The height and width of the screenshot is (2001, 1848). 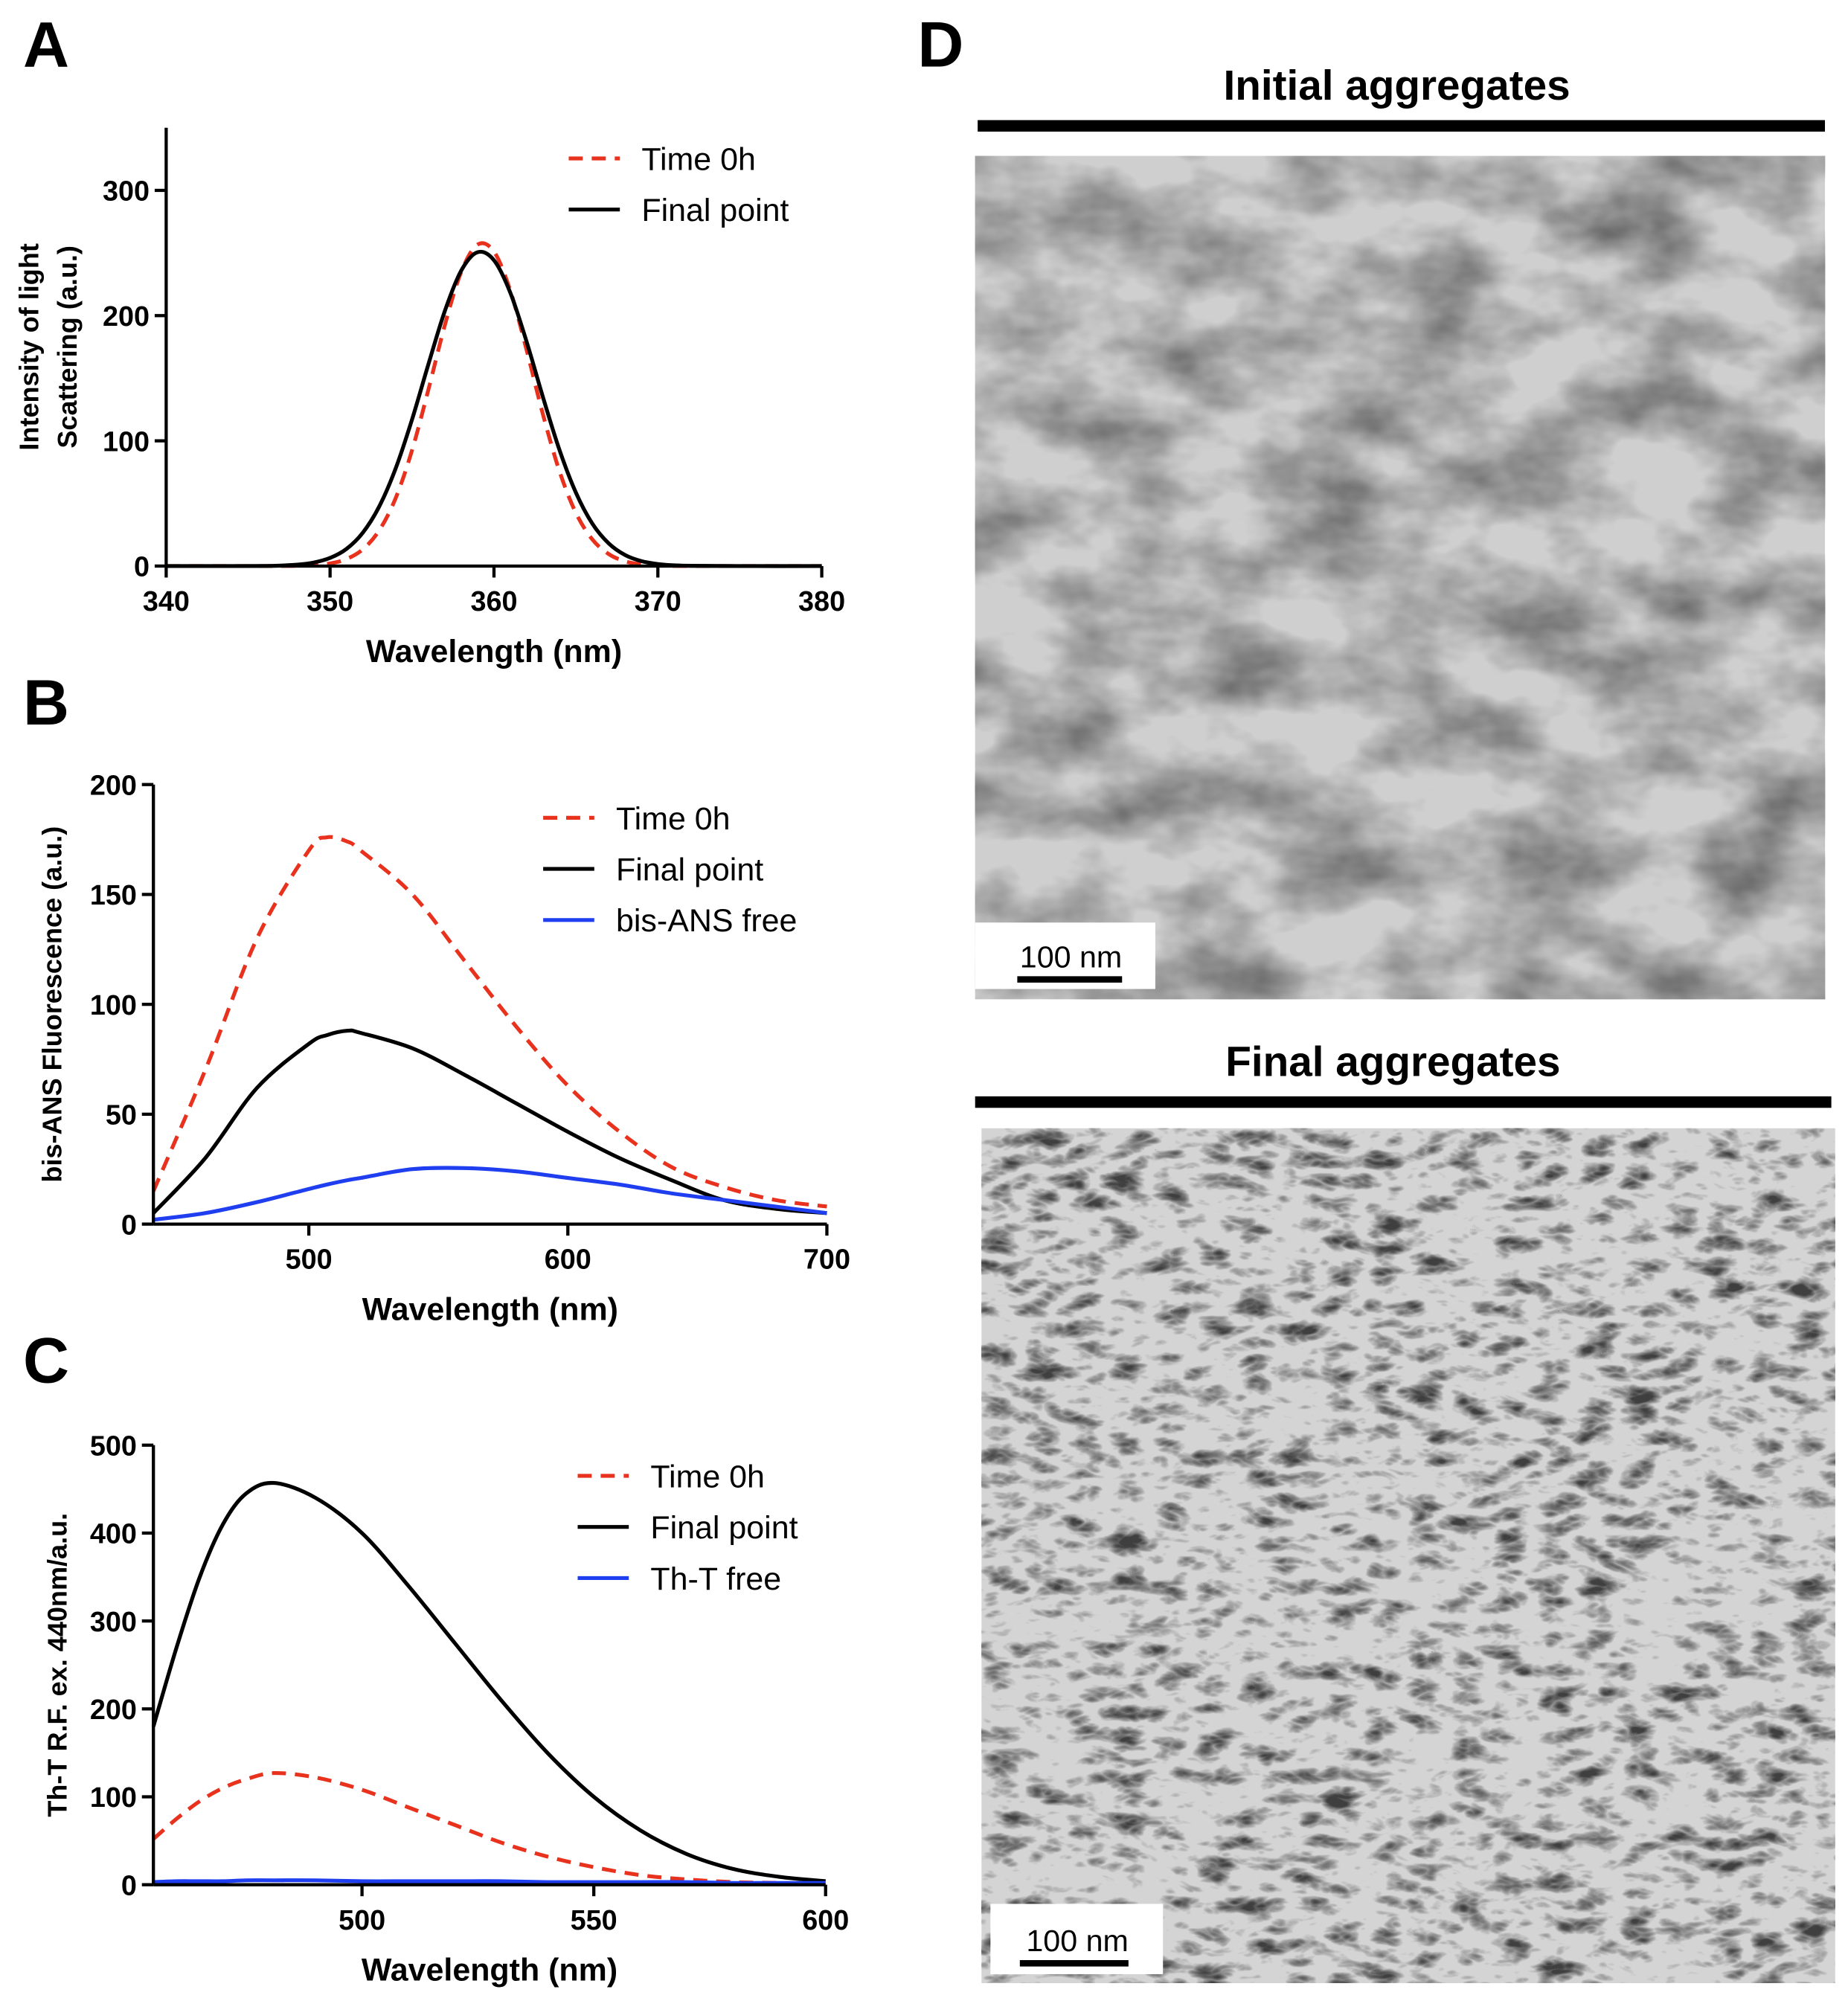 I want to click on legend-label: Th-T free, so click(x=715, y=1579).